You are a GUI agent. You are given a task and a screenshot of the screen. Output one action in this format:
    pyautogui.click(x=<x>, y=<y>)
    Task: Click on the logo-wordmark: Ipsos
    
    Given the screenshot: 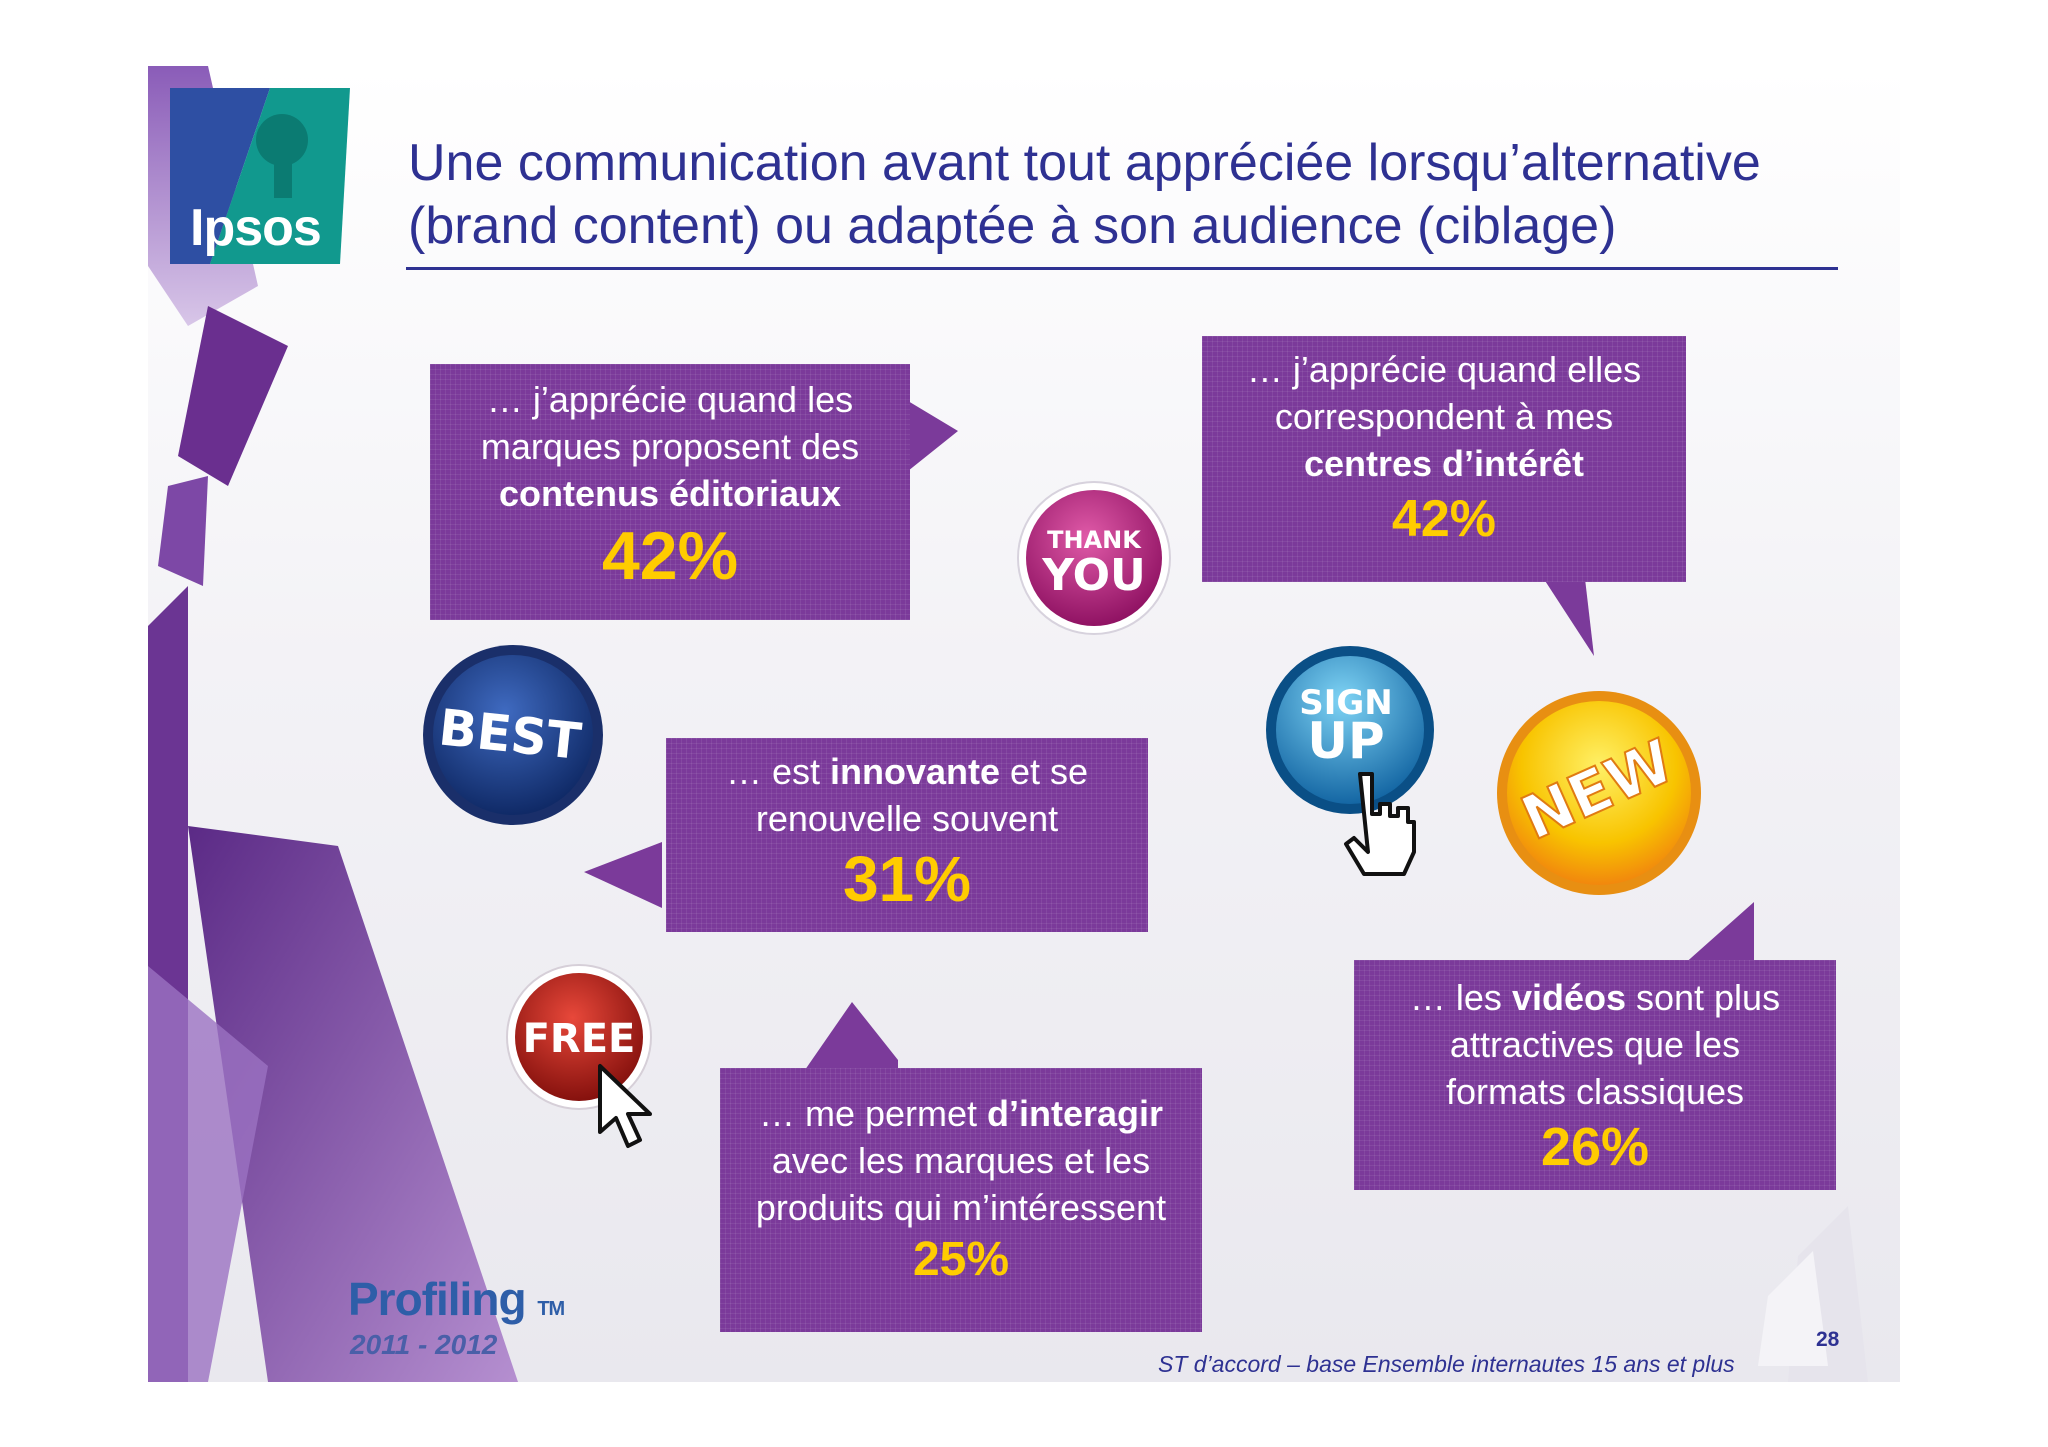 What is the action you would take?
    pyautogui.click(x=256, y=228)
    